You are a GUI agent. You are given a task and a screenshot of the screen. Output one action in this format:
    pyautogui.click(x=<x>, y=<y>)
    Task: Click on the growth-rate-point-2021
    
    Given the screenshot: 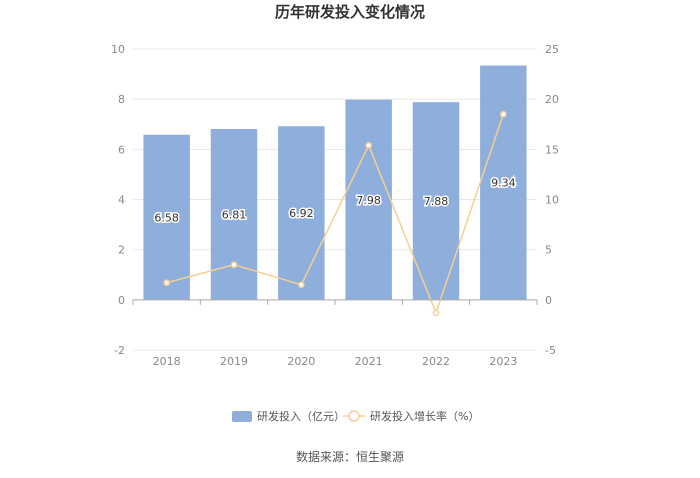 What is the action you would take?
    pyautogui.click(x=369, y=145)
    